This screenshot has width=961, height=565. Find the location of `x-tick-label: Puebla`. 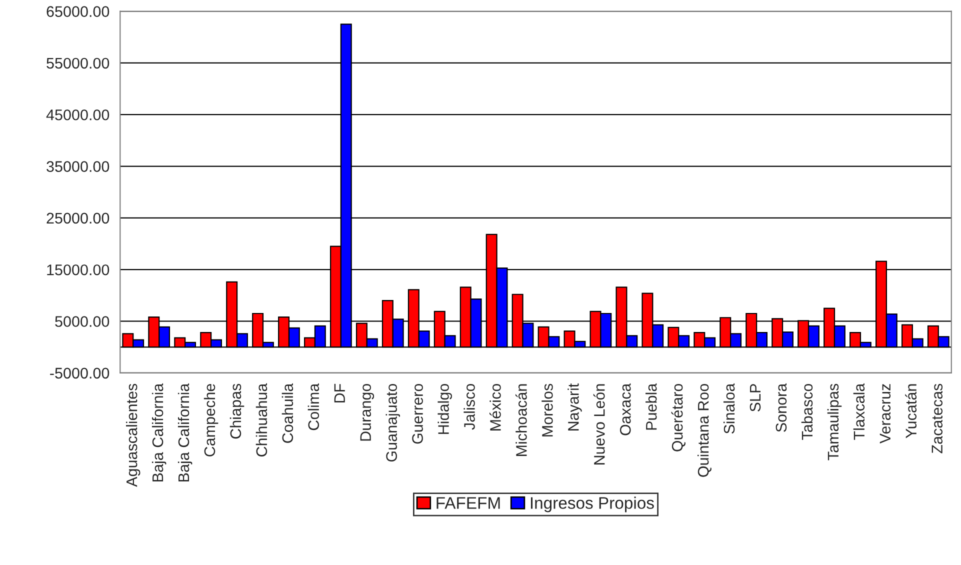

x-tick-label: Puebla is located at coordinates (651, 406).